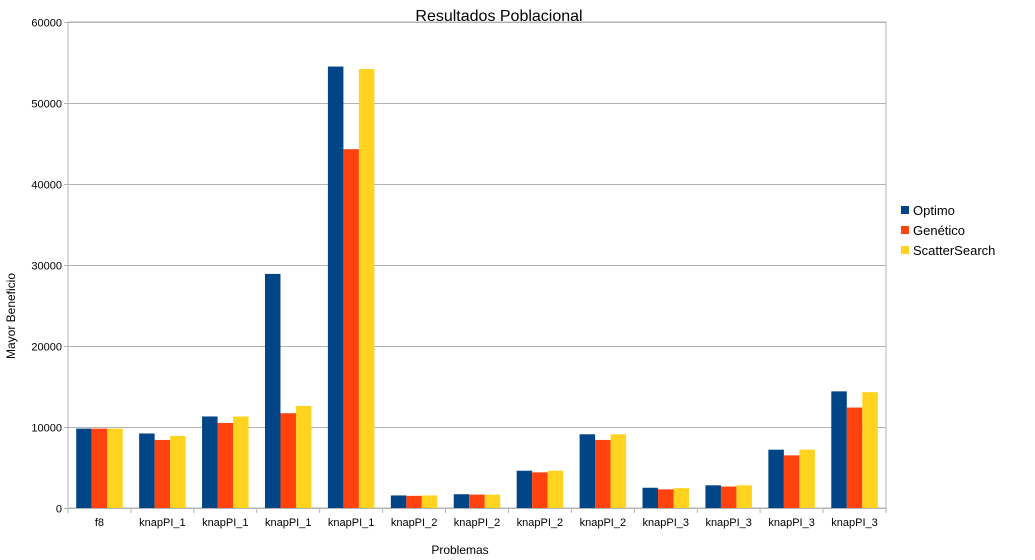 The image size is (1035, 560). I want to click on y-tick-label: 30000, so click(46, 267).